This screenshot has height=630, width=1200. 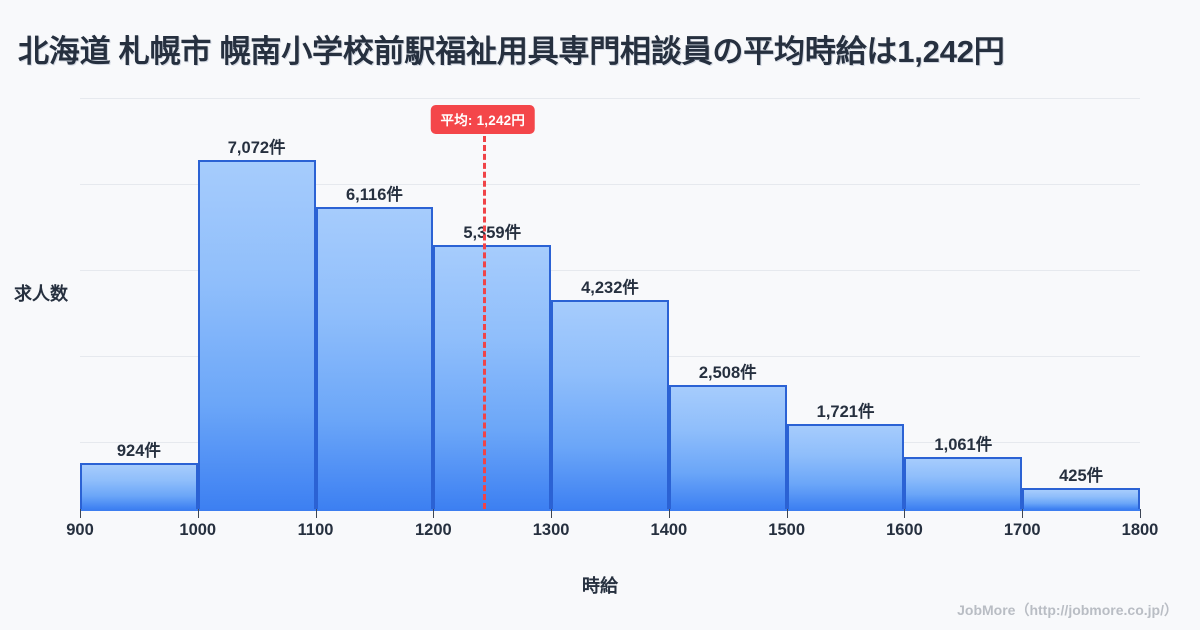 I want to click on y-axis-title: 求人数, so click(x=41, y=294).